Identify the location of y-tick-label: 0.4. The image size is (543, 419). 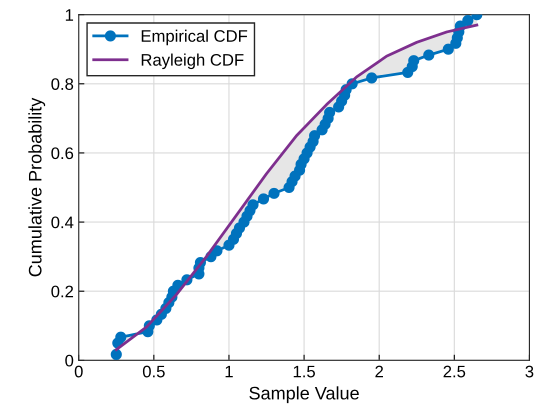
(62, 222).